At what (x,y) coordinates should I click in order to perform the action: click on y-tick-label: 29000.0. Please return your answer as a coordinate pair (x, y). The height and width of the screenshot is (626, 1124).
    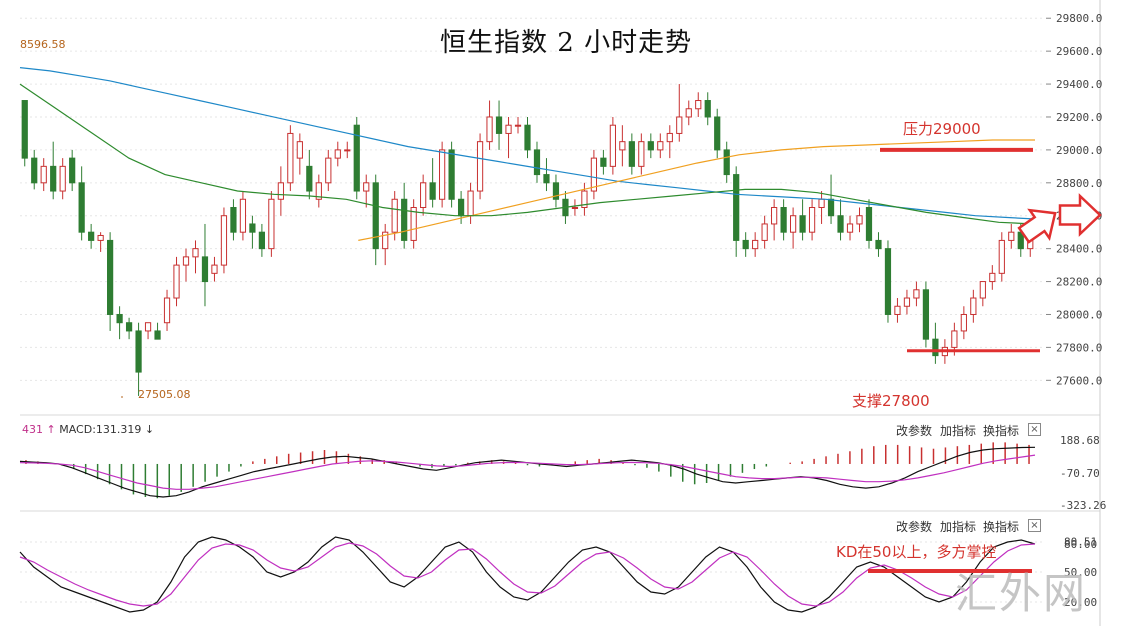
    Looking at the image, I should click on (1079, 150).